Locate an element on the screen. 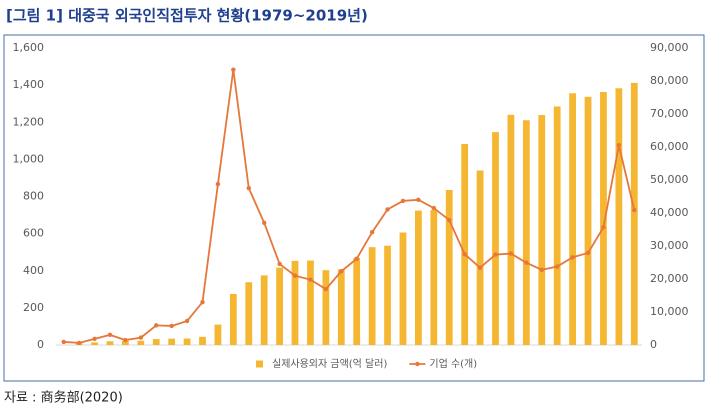 The height and width of the screenshot is (415, 711). y2-tick-label: 10,000 is located at coordinates (669, 311).